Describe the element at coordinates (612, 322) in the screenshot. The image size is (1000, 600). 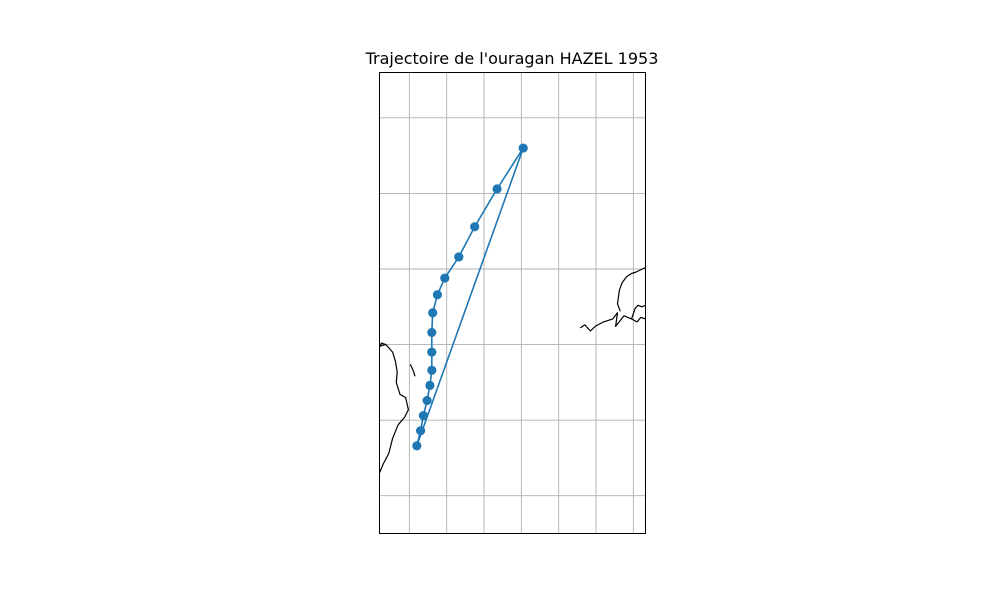
I see `coastline-cuba-south-coast` at that location.